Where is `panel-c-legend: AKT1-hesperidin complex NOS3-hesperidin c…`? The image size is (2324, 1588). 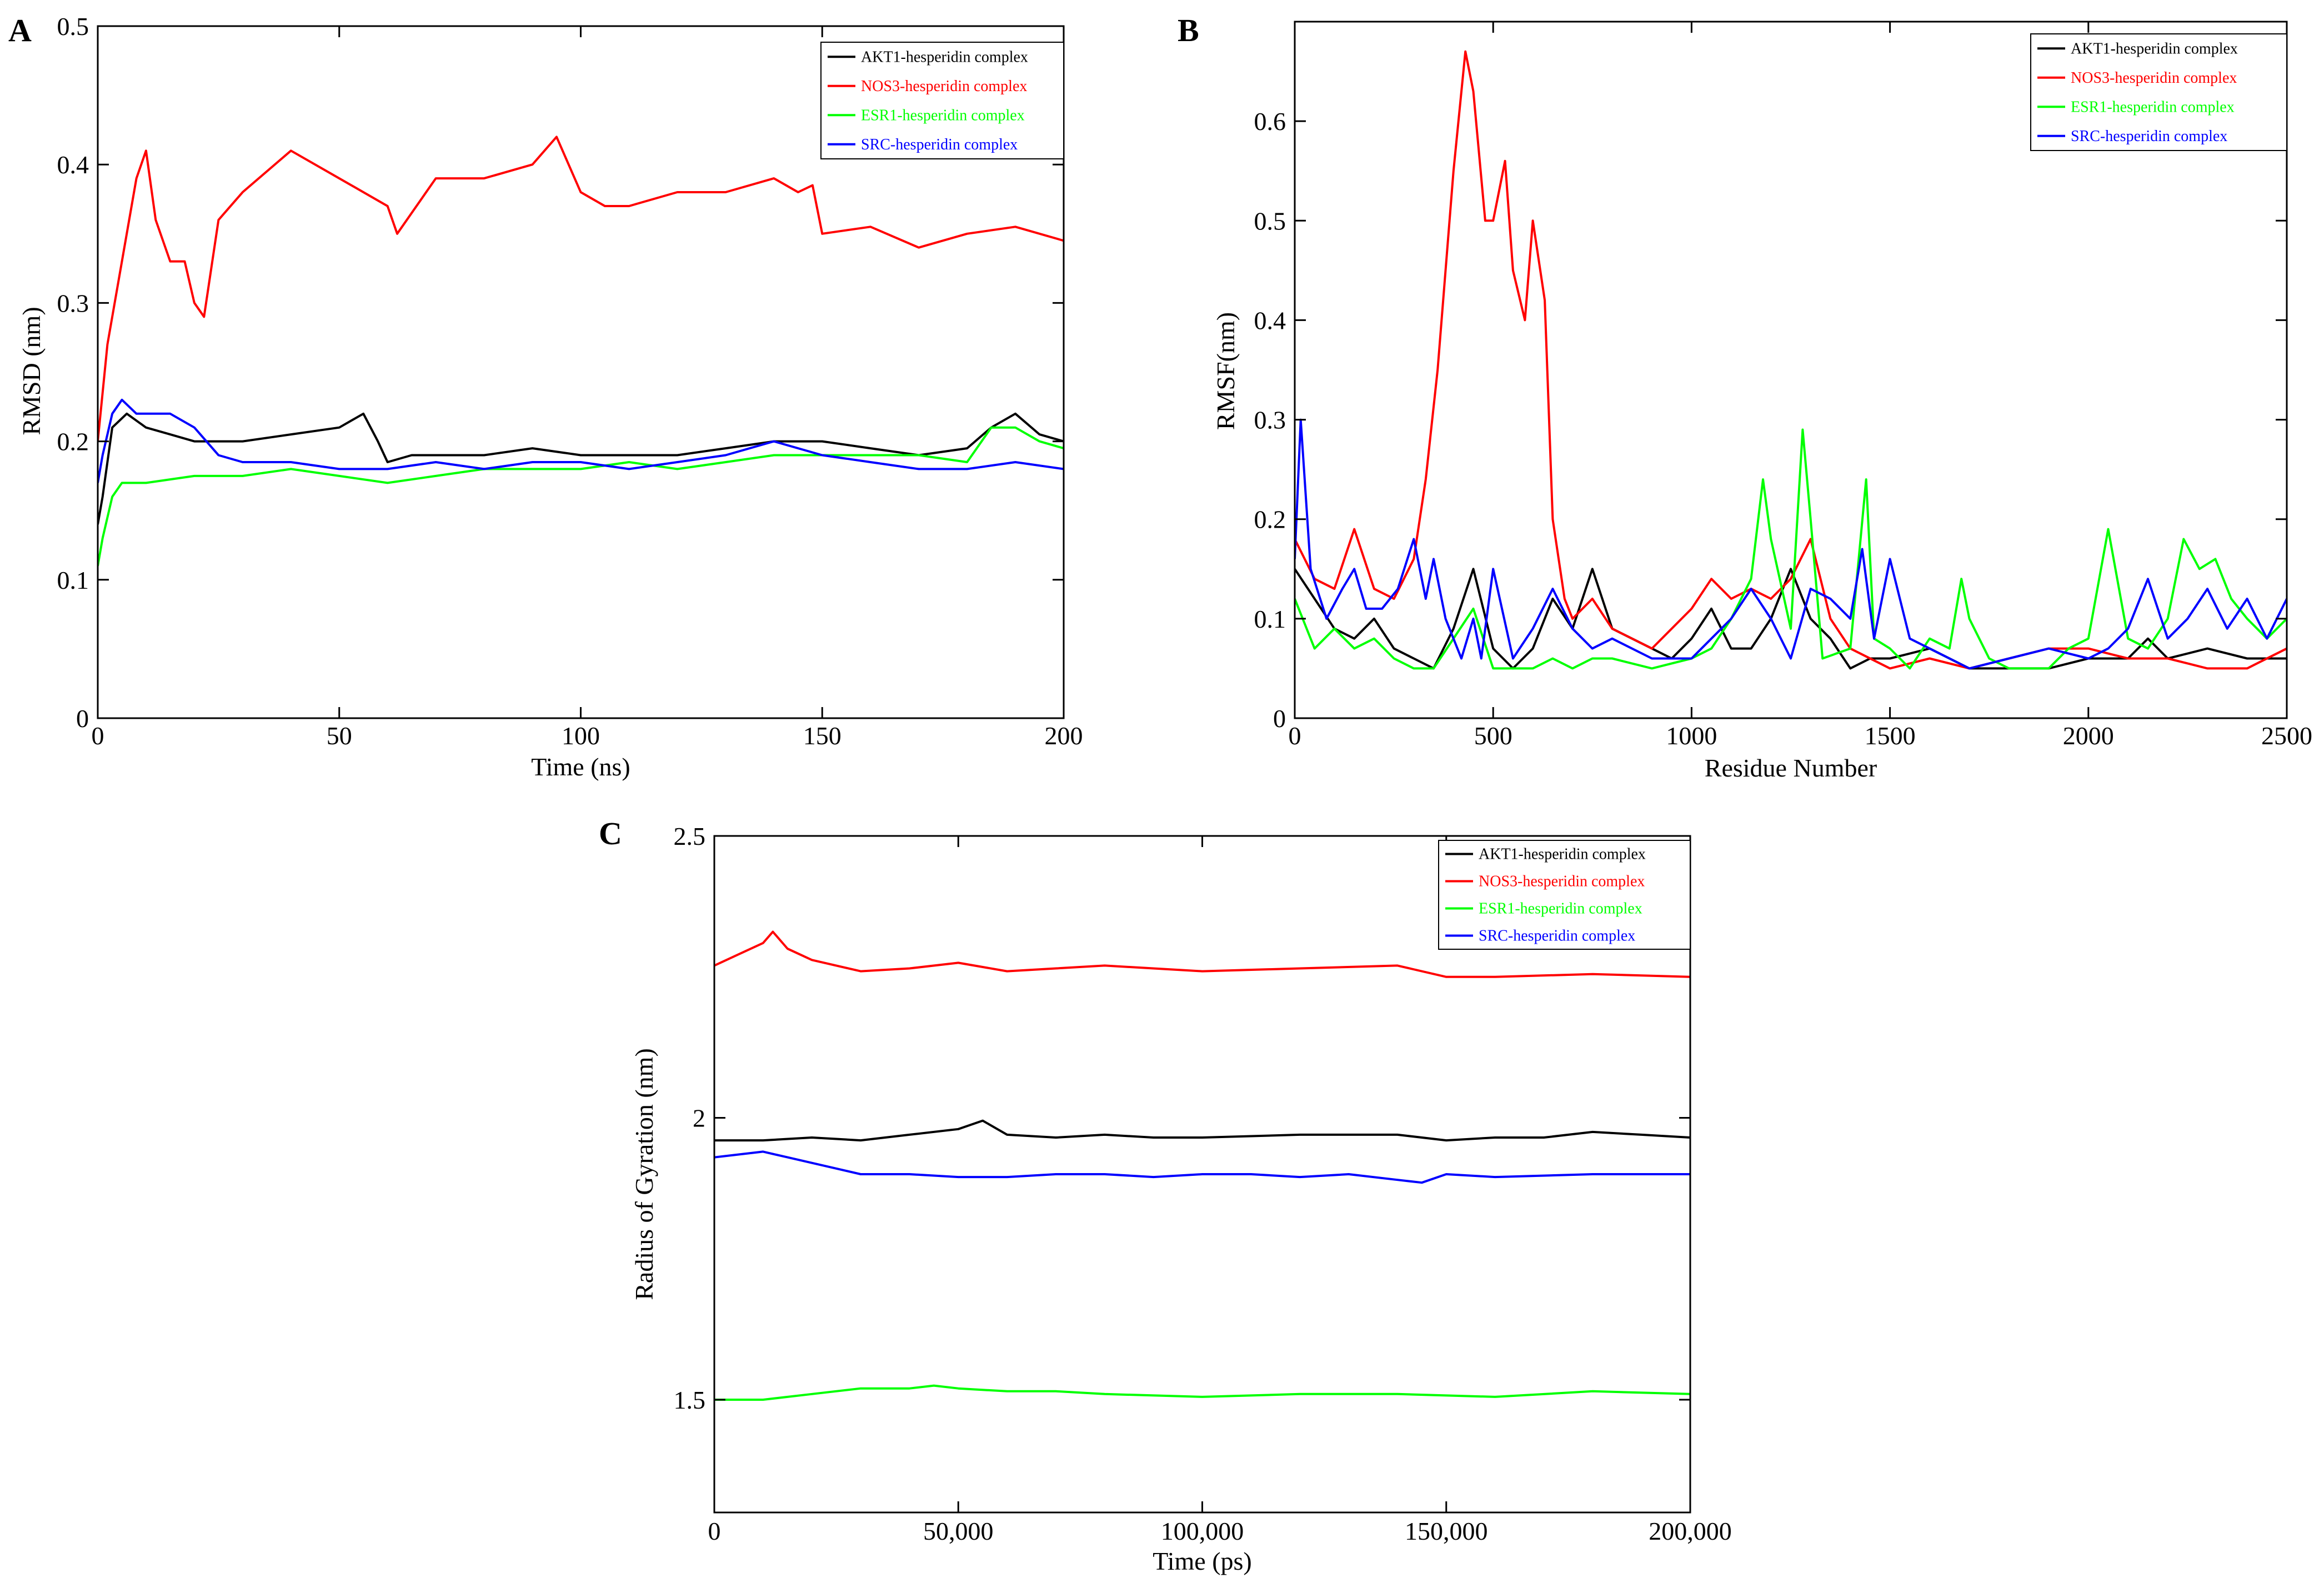
panel-c-legend: AKT1-hesperidin complex NOS3-hesperidin c… is located at coordinates (1564, 895).